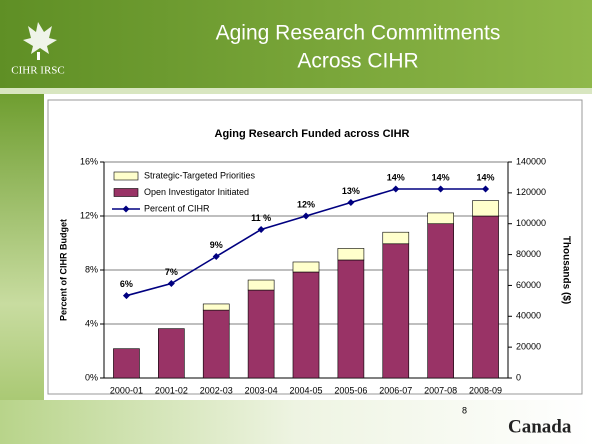  I want to click on y-tick-label: 16%, so click(89, 161).